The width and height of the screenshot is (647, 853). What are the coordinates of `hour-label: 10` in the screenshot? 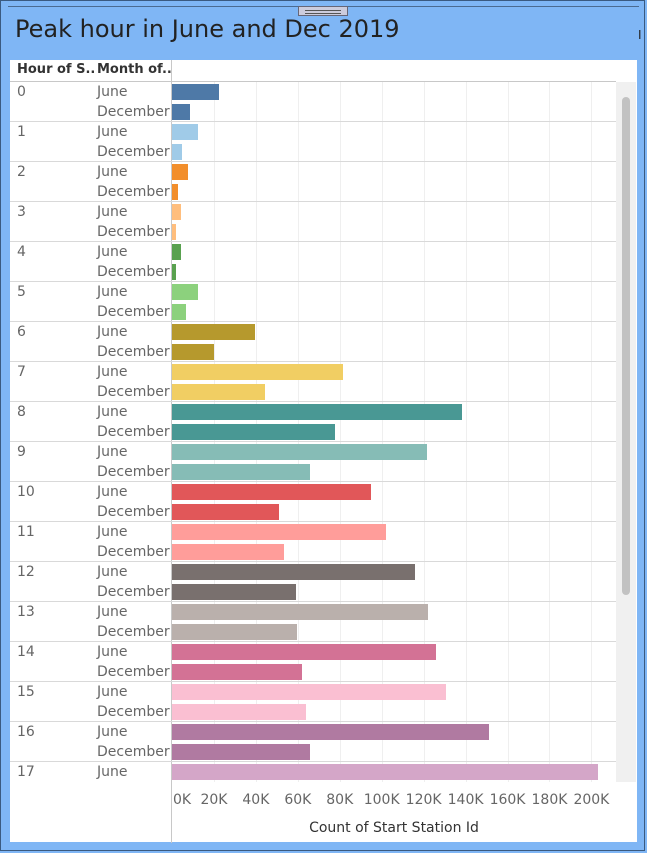 It's located at (26, 492).